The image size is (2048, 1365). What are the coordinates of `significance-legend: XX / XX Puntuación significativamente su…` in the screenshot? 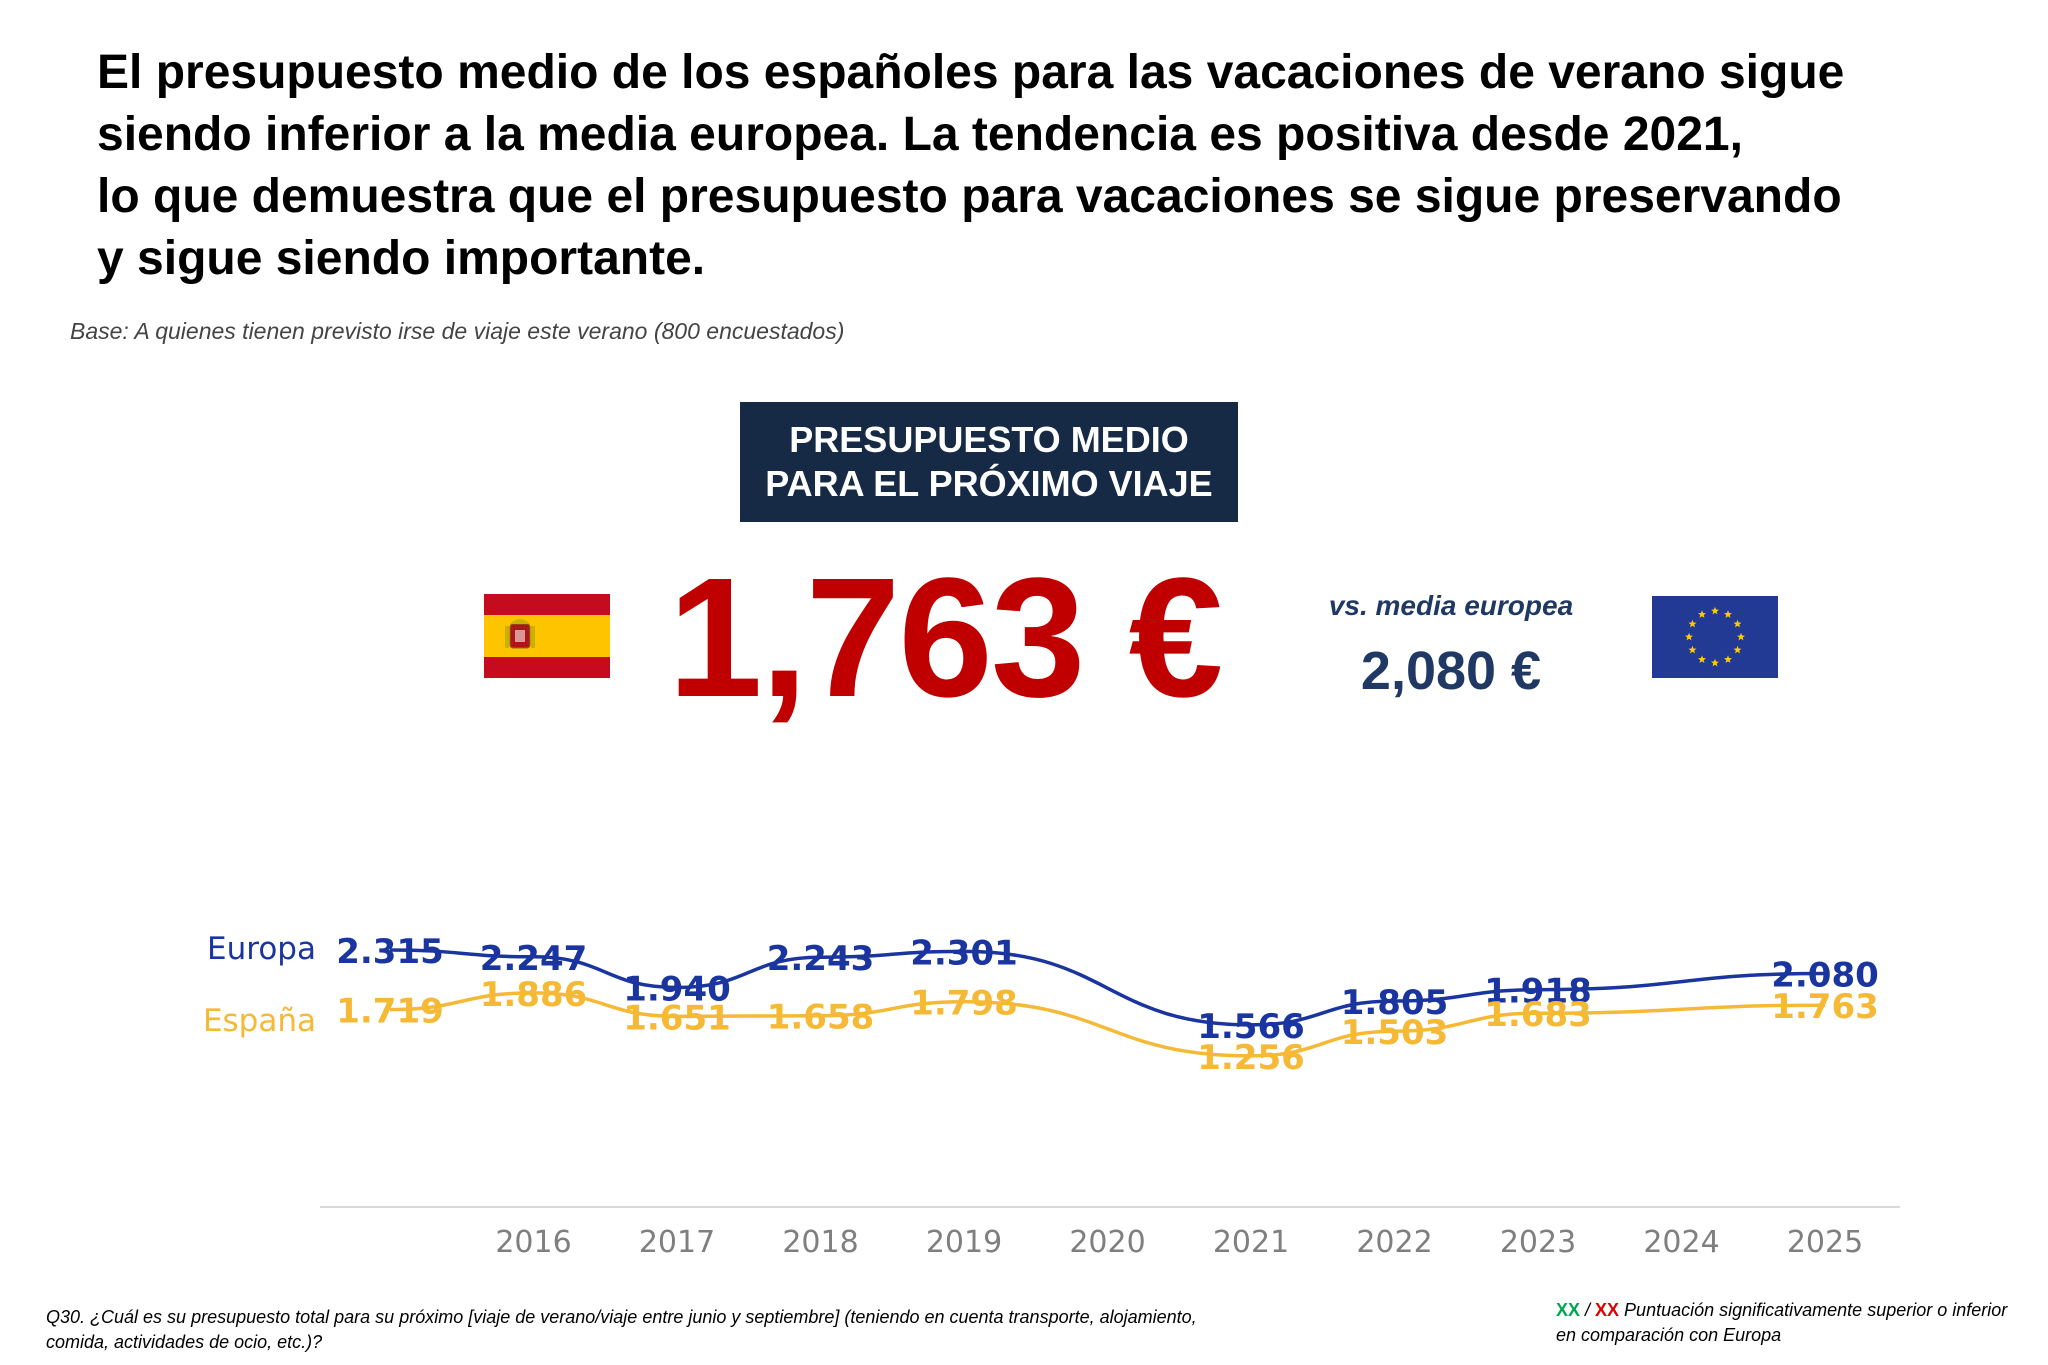 It's located at (1786, 1323).